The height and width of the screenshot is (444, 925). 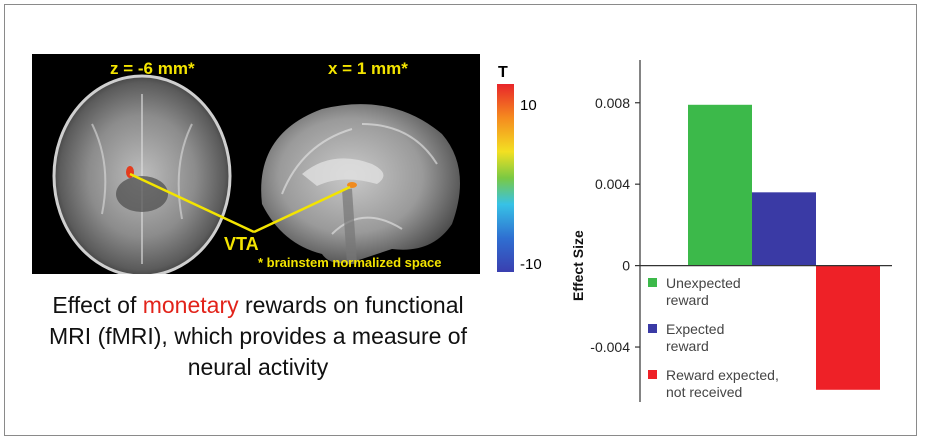 I want to click on colorbar-min-label: -10, so click(x=531, y=264).